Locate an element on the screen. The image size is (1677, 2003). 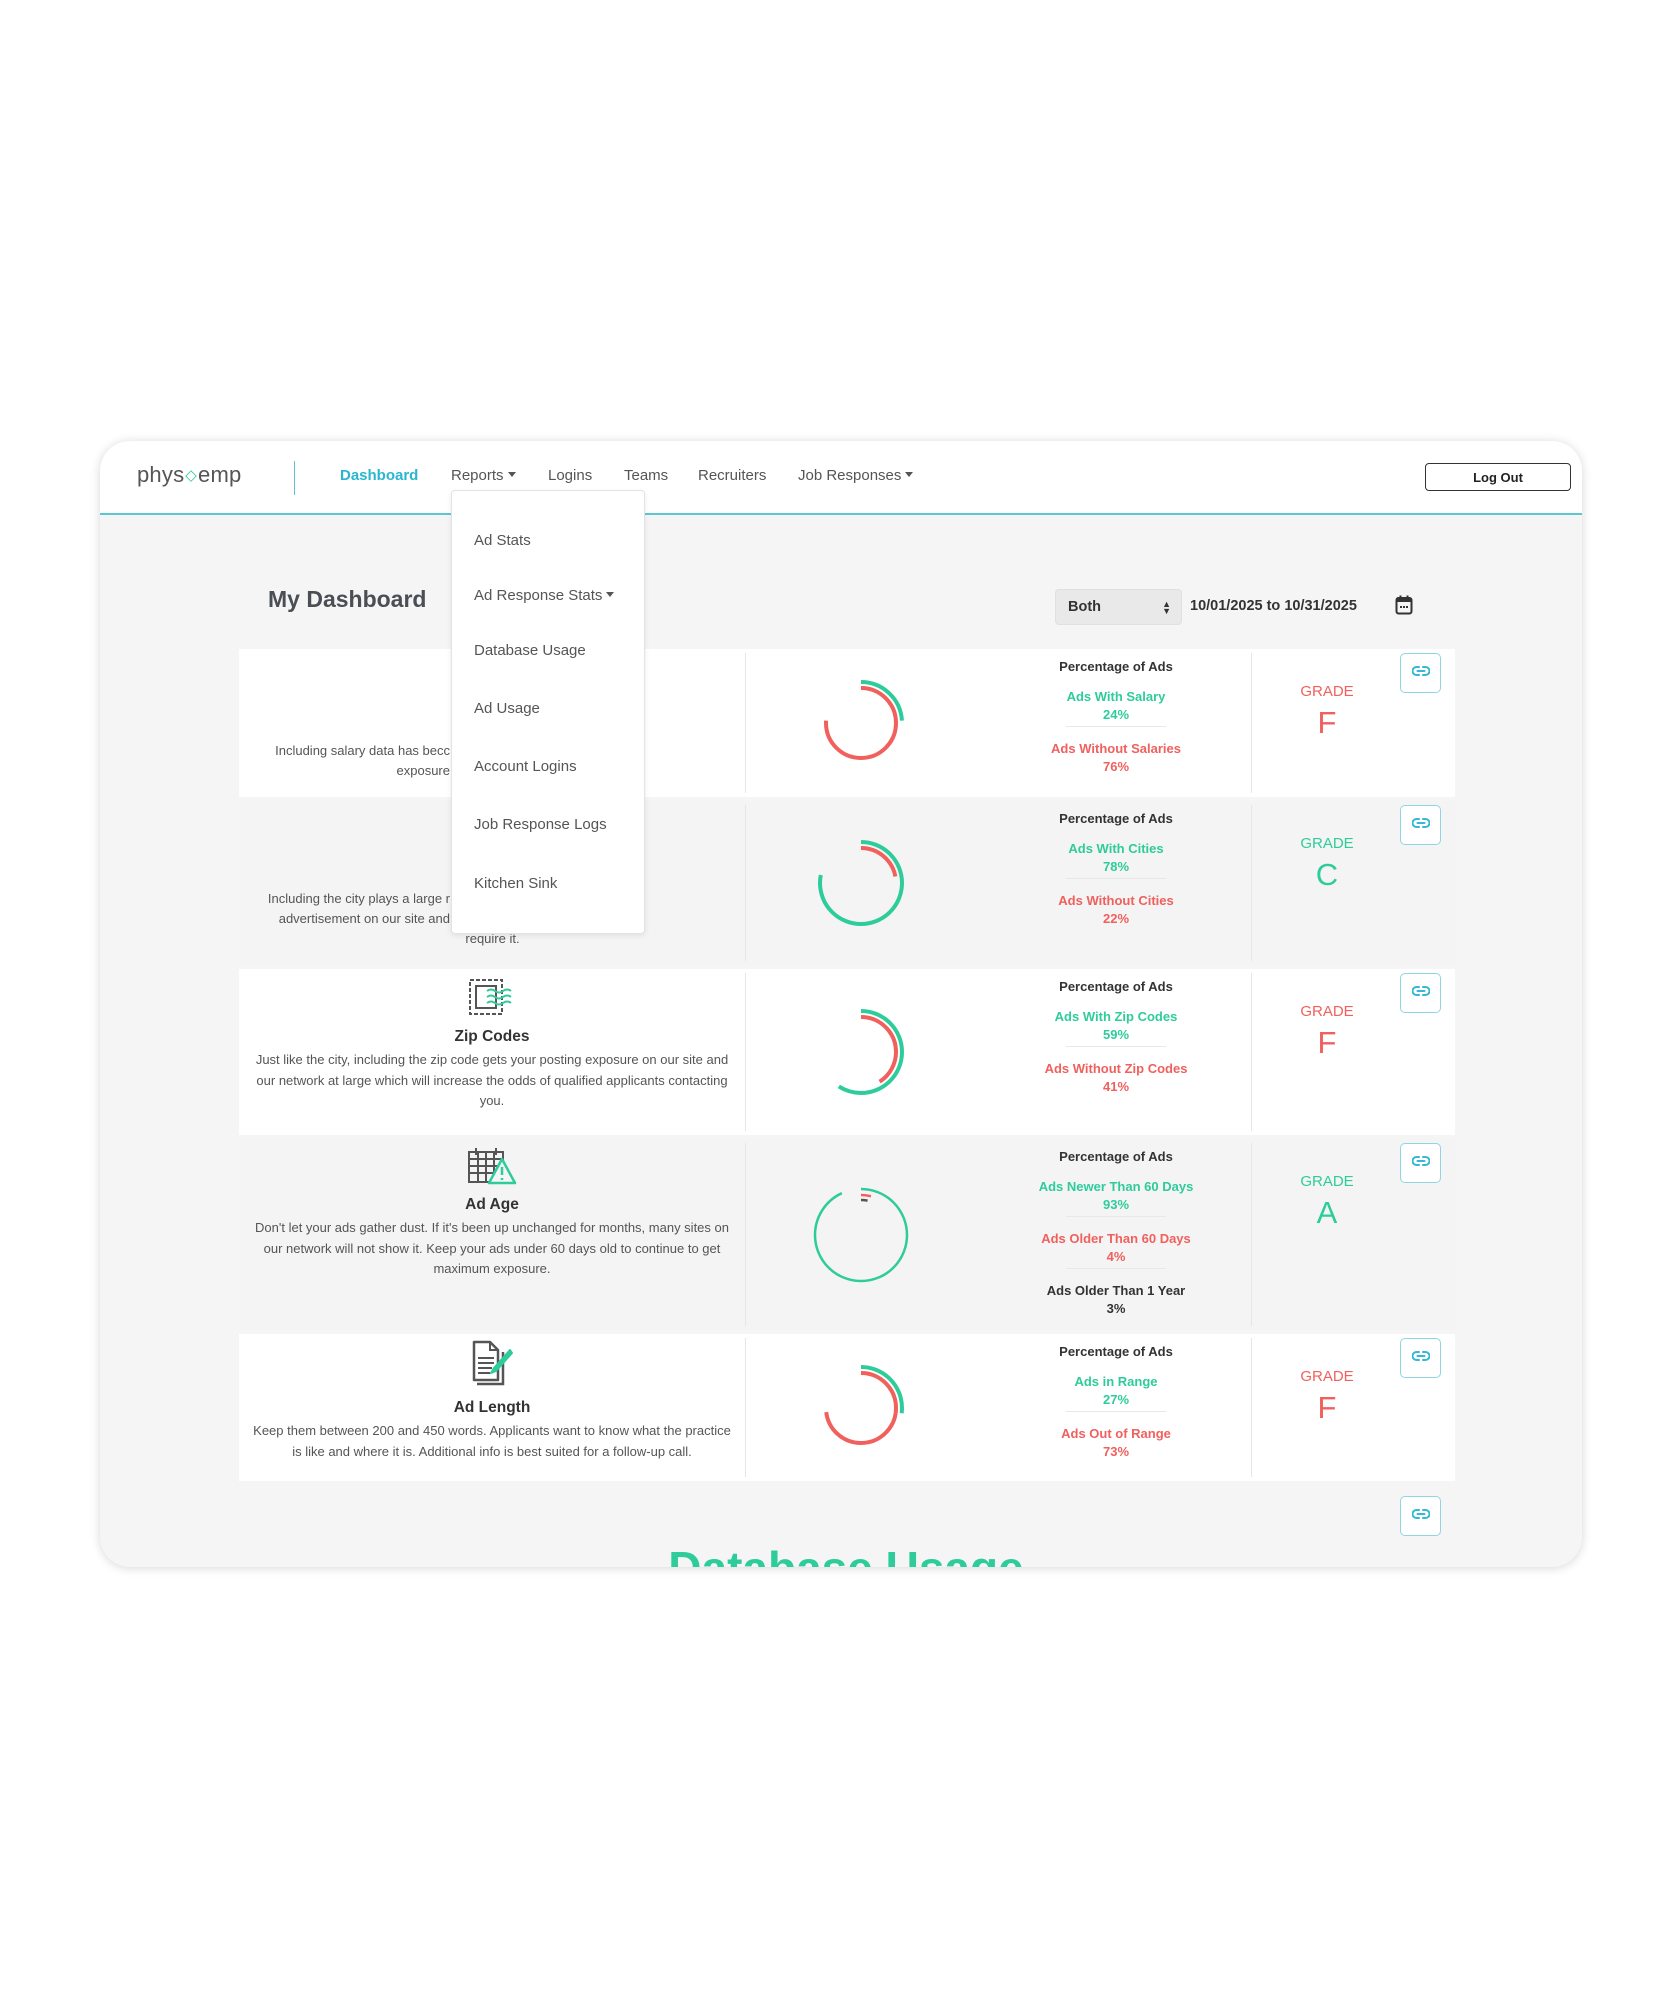
nav-reports: Reports is located at coordinates (483, 475).